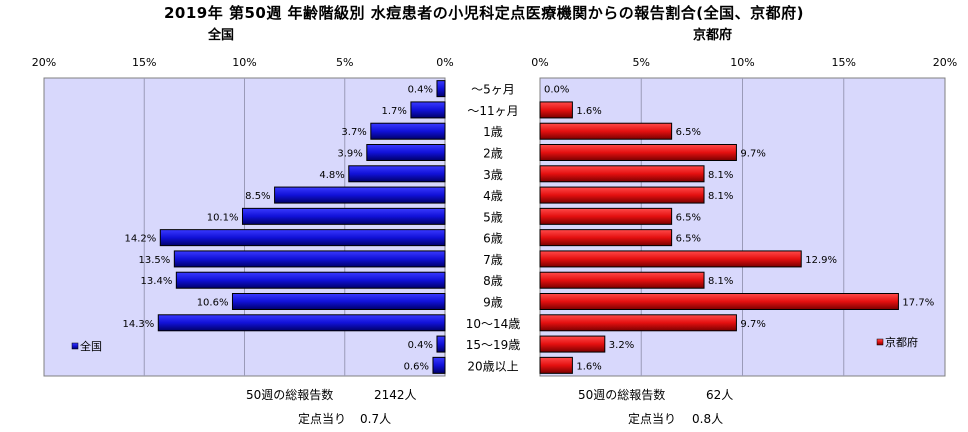 This screenshot has height=432, width=968. Describe the element at coordinates (416, 366) in the screenshot. I see `national-data-label: 0.6%` at that location.